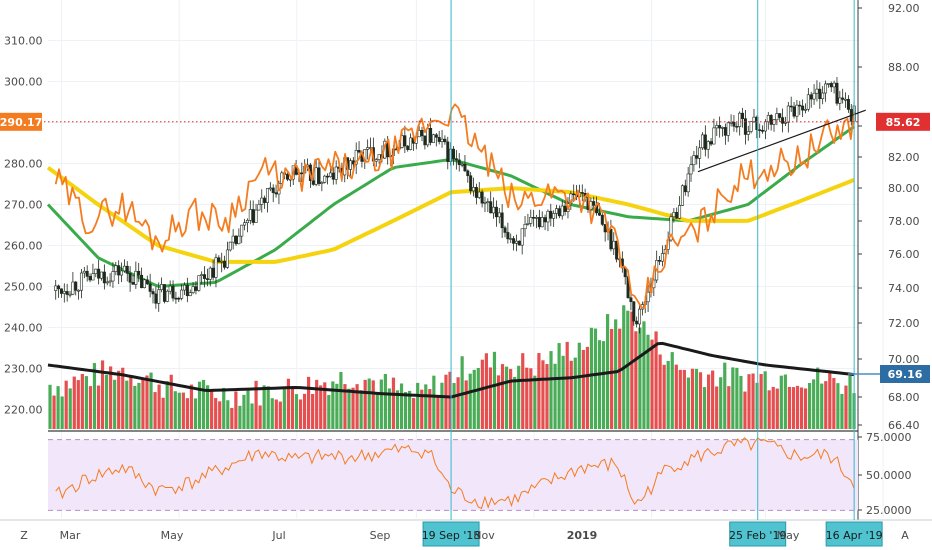  I want to click on left-axis-tick-3: 280.00, so click(23, 164).